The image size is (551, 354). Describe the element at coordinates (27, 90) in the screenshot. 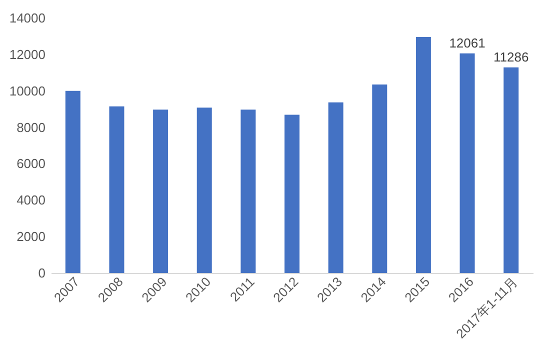

I see `y-tick-label: 10000` at that location.